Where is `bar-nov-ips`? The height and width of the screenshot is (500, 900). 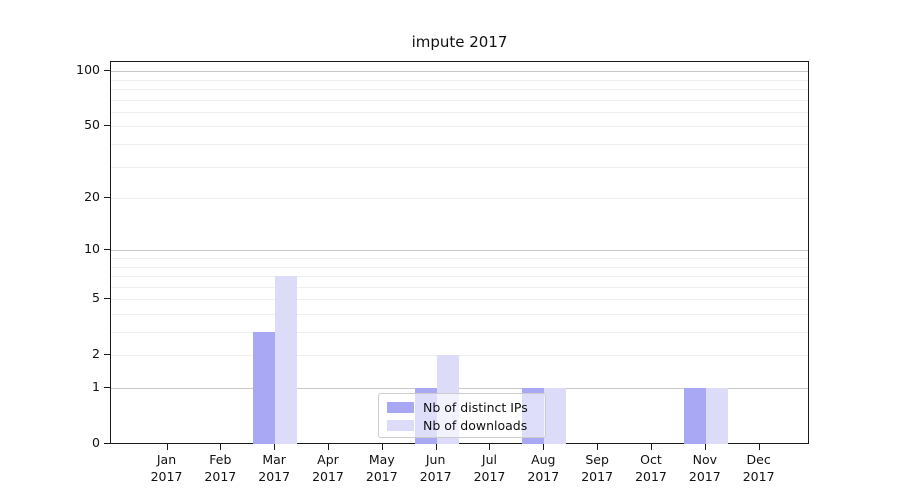 bar-nov-ips is located at coordinates (694, 416).